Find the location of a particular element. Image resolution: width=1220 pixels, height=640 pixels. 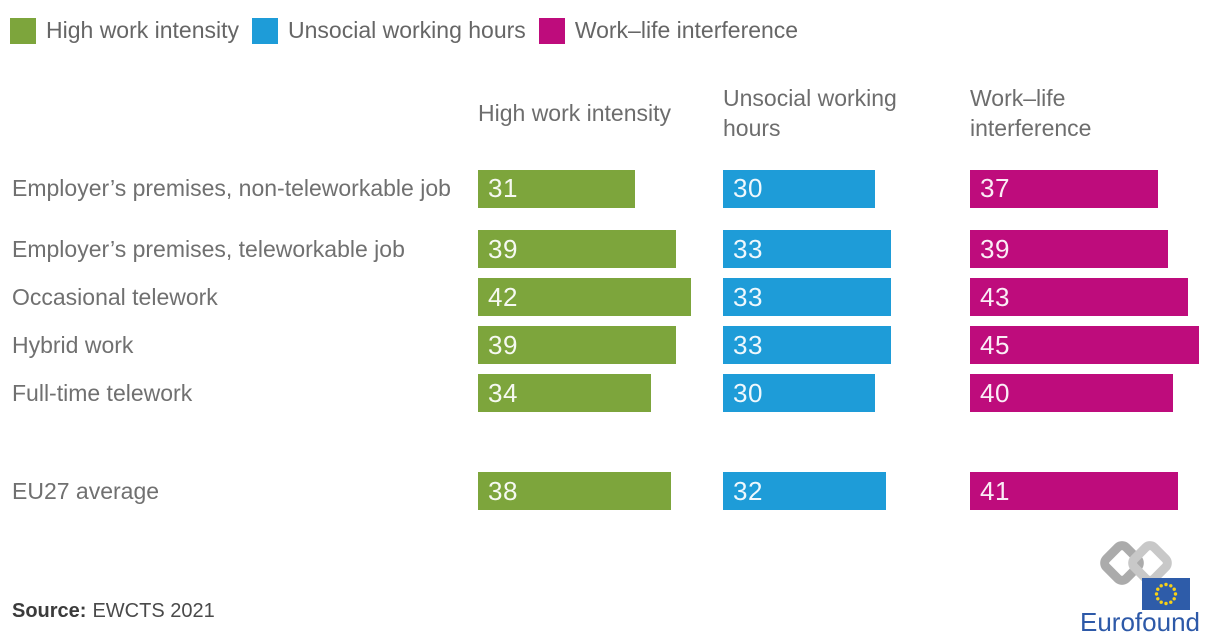

source-label: Source: is located at coordinates (49, 611).